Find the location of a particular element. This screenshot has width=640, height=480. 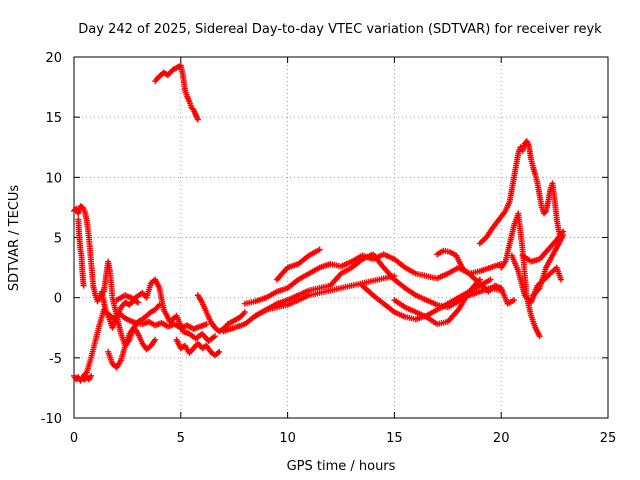

x-tick-label: 25 is located at coordinates (608, 438).